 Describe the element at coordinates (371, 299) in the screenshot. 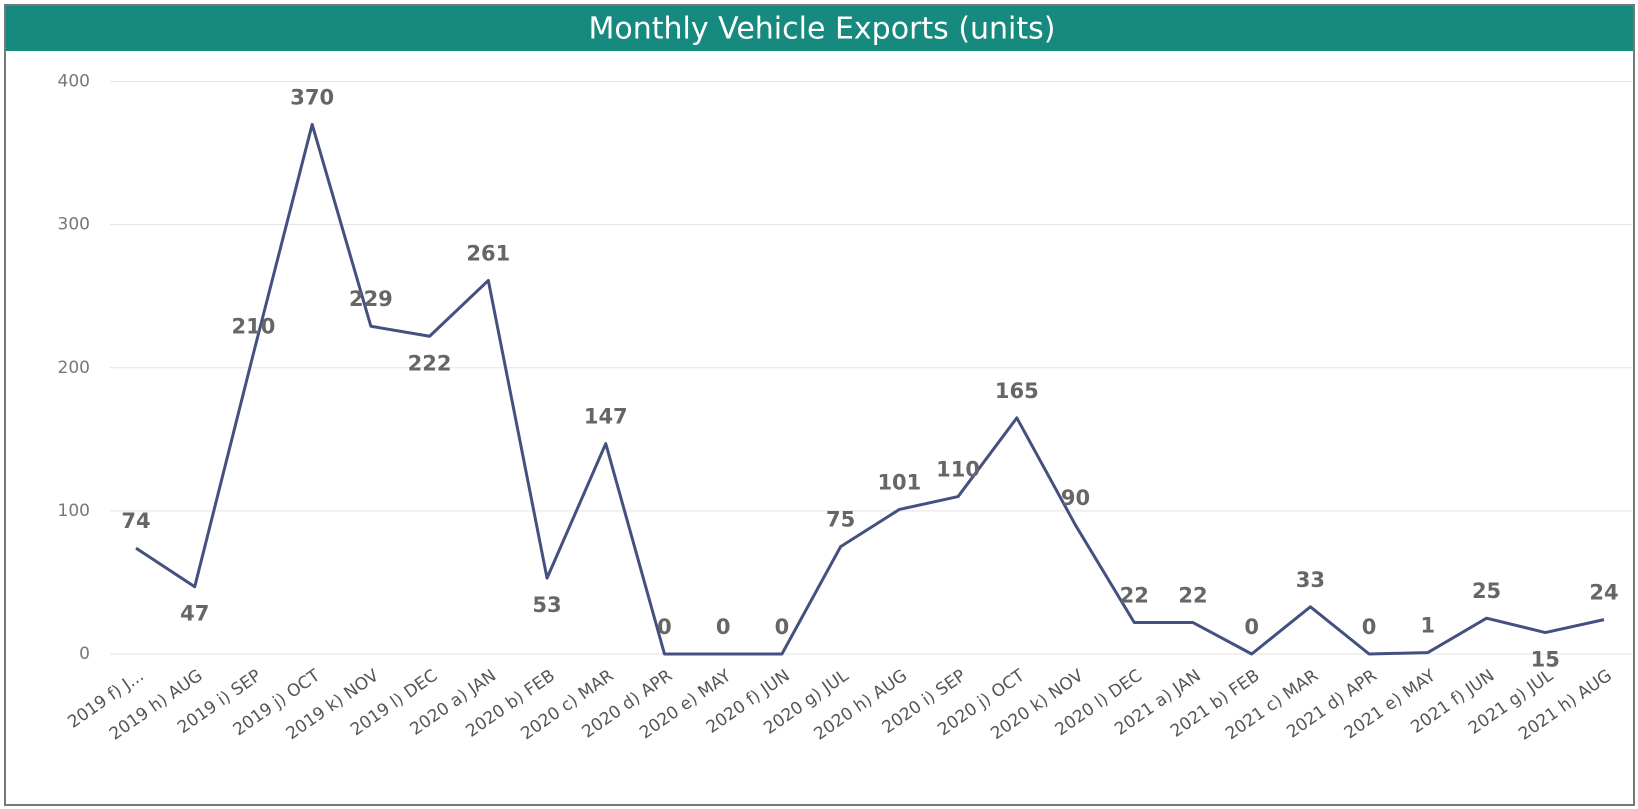

I see `data-label: 229` at that location.